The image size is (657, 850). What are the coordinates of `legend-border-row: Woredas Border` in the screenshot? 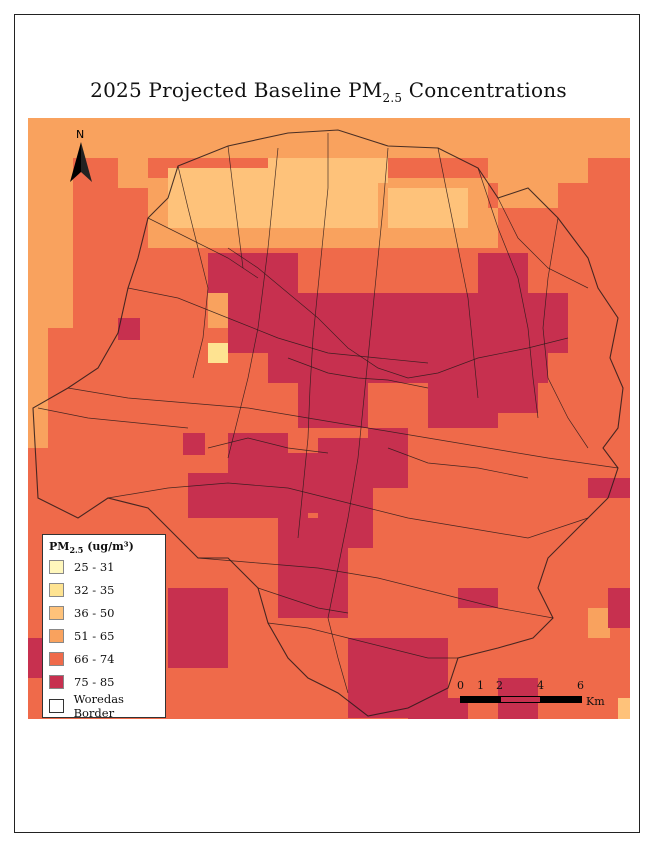 It's located at (107, 706).